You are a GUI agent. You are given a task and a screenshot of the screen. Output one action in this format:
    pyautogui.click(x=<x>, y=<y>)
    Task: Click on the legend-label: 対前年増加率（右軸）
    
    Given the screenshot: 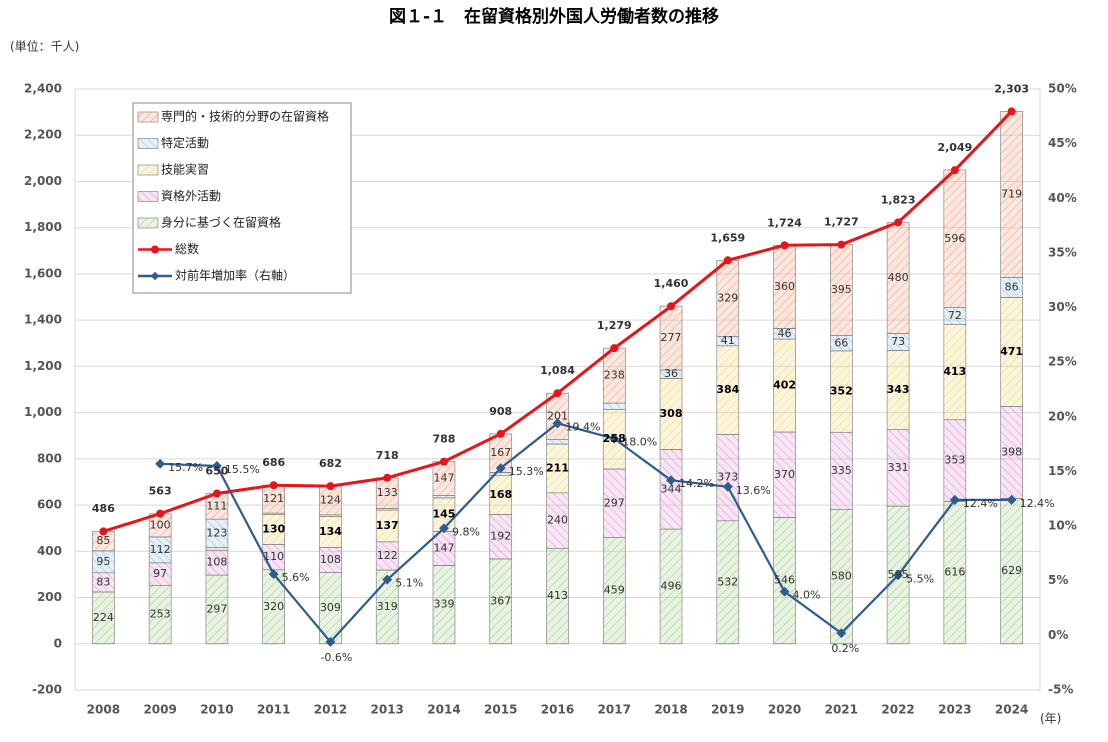 What is the action you would take?
    pyautogui.click(x=235, y=275)
    